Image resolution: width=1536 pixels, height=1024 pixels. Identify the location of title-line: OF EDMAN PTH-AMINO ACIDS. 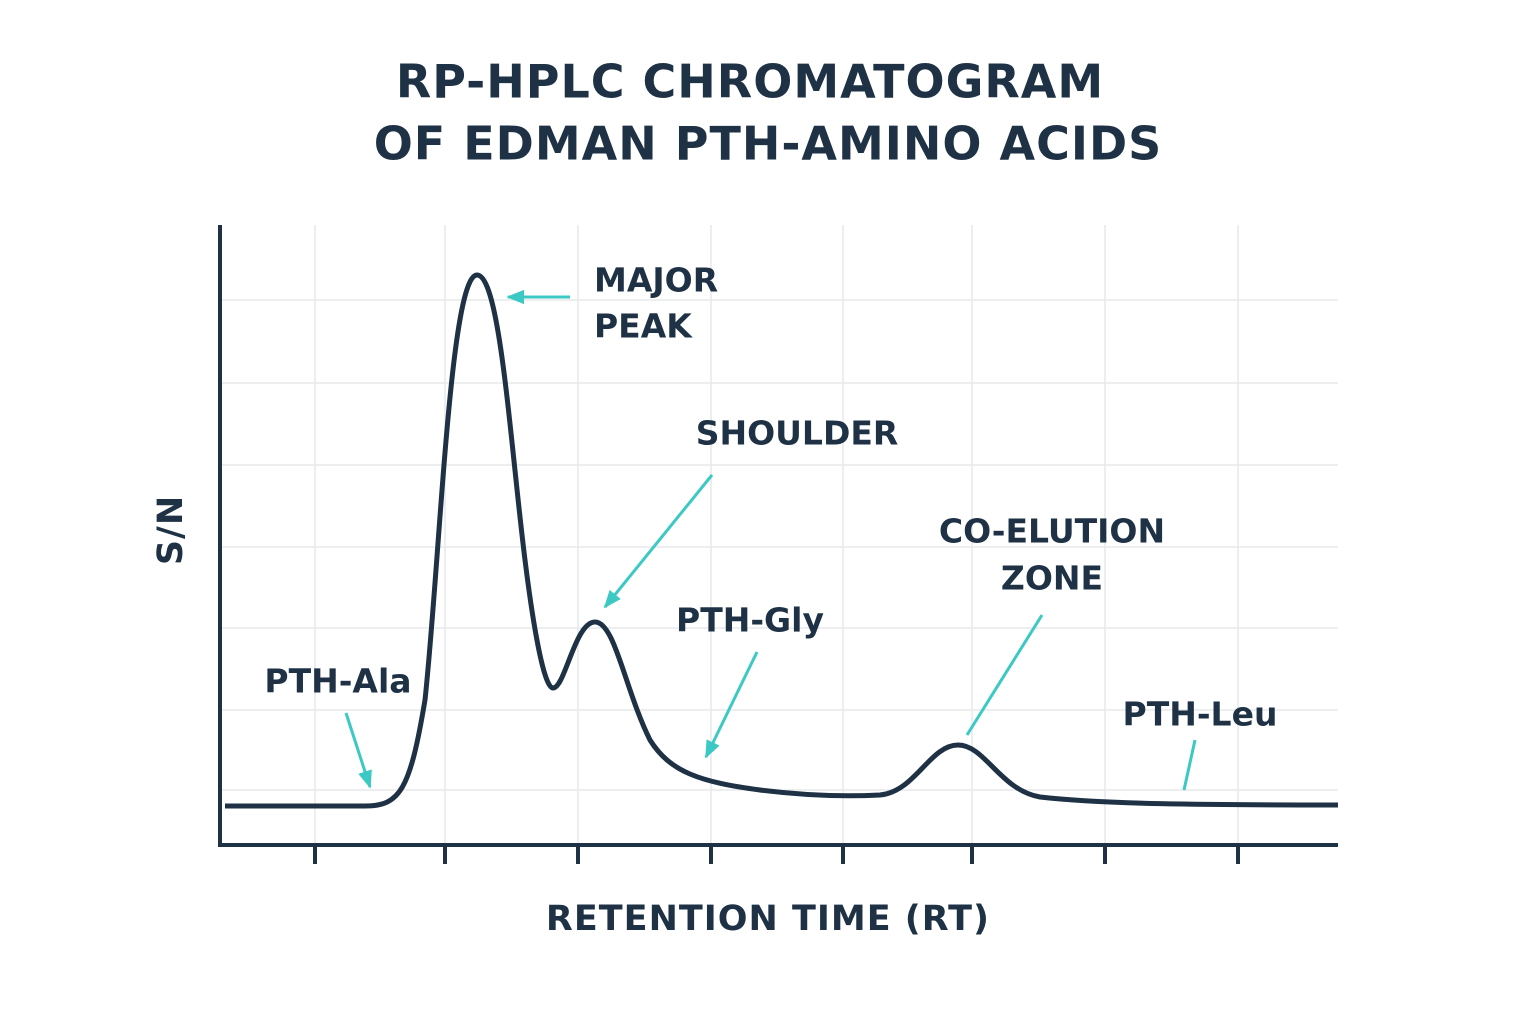
(768, 144).